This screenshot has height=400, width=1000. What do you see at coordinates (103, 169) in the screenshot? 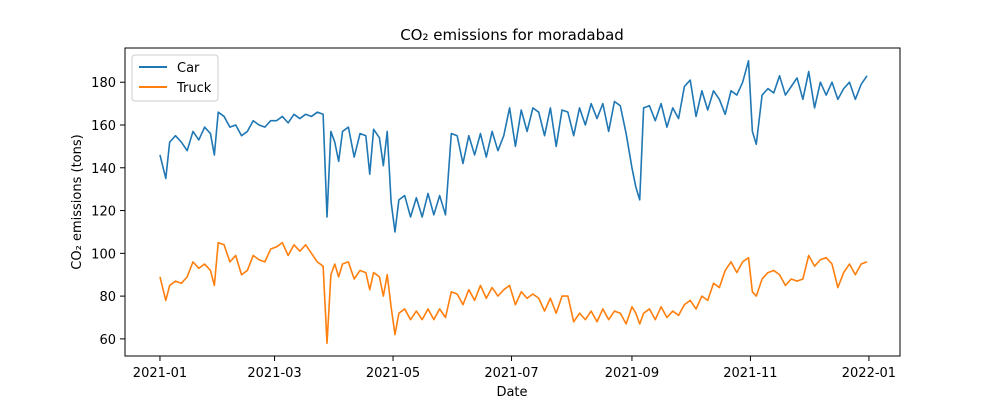
I see `y-tick-label: 140` at bounding box center [103, 169].